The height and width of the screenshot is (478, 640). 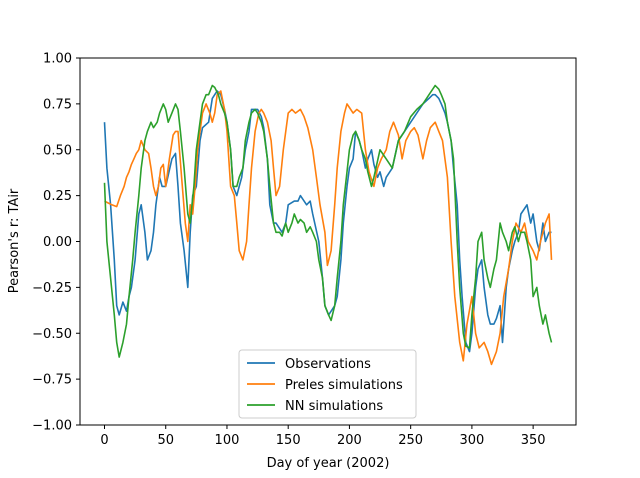 What do you see at coordinates (344, 385) in the screenshot?
I see `legend-label-preles: Preles simulations` at bounding box center [344, 385].